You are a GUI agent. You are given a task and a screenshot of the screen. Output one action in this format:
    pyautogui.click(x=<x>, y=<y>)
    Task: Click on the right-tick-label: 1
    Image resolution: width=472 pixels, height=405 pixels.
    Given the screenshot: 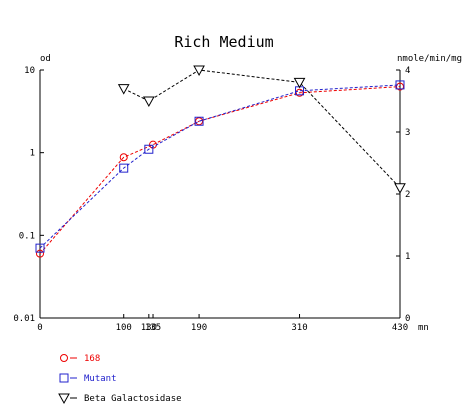 What is the action you would take?
    pyautogui.click(x=407, y=257)
    